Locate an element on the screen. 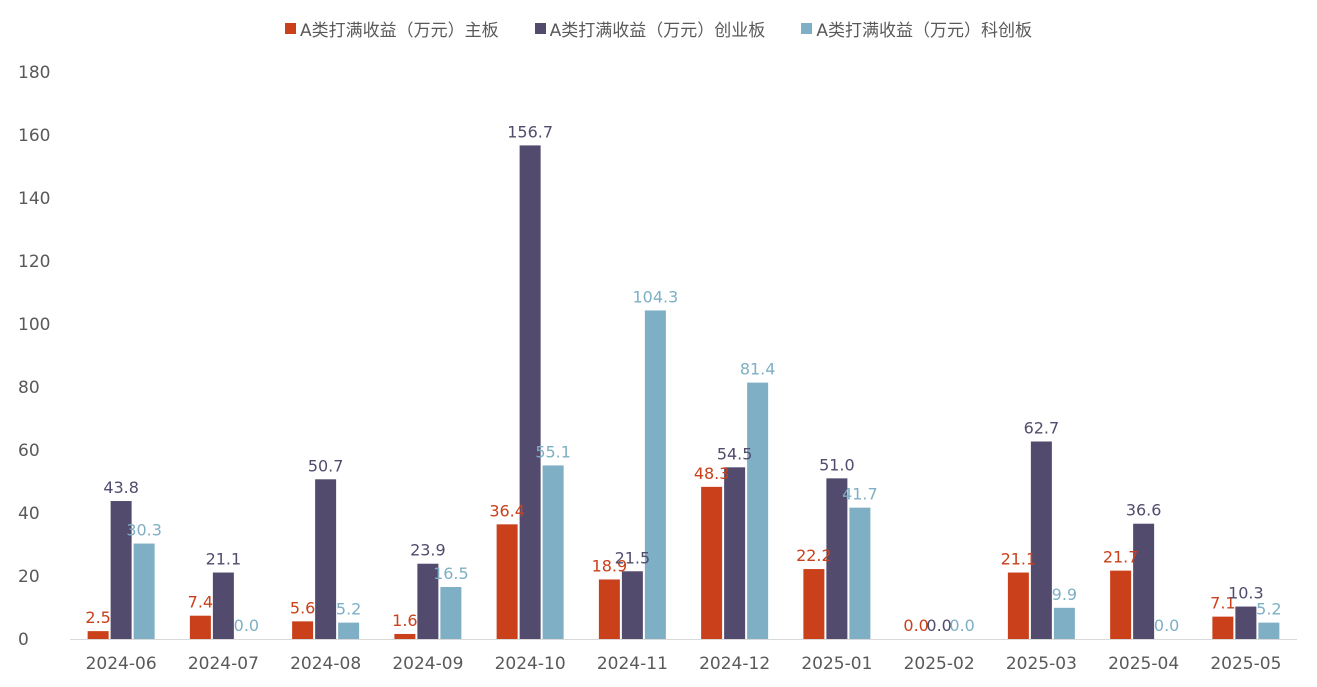 The width and height of the screenshot is (1317, 687). data-label: 9.9 is located at coordinates (1064, 594).